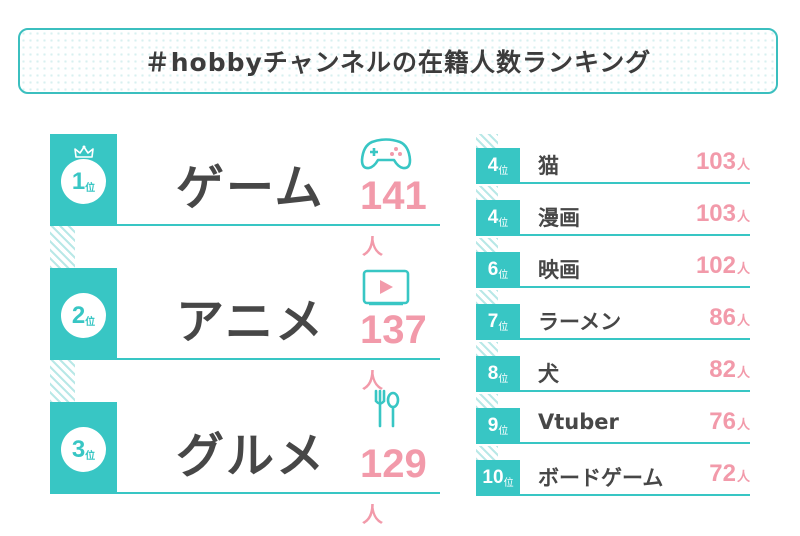 Image resolution: width=800 pixels, height=536 pixels. I want to click on game-controller-icon, so click(386, 154).